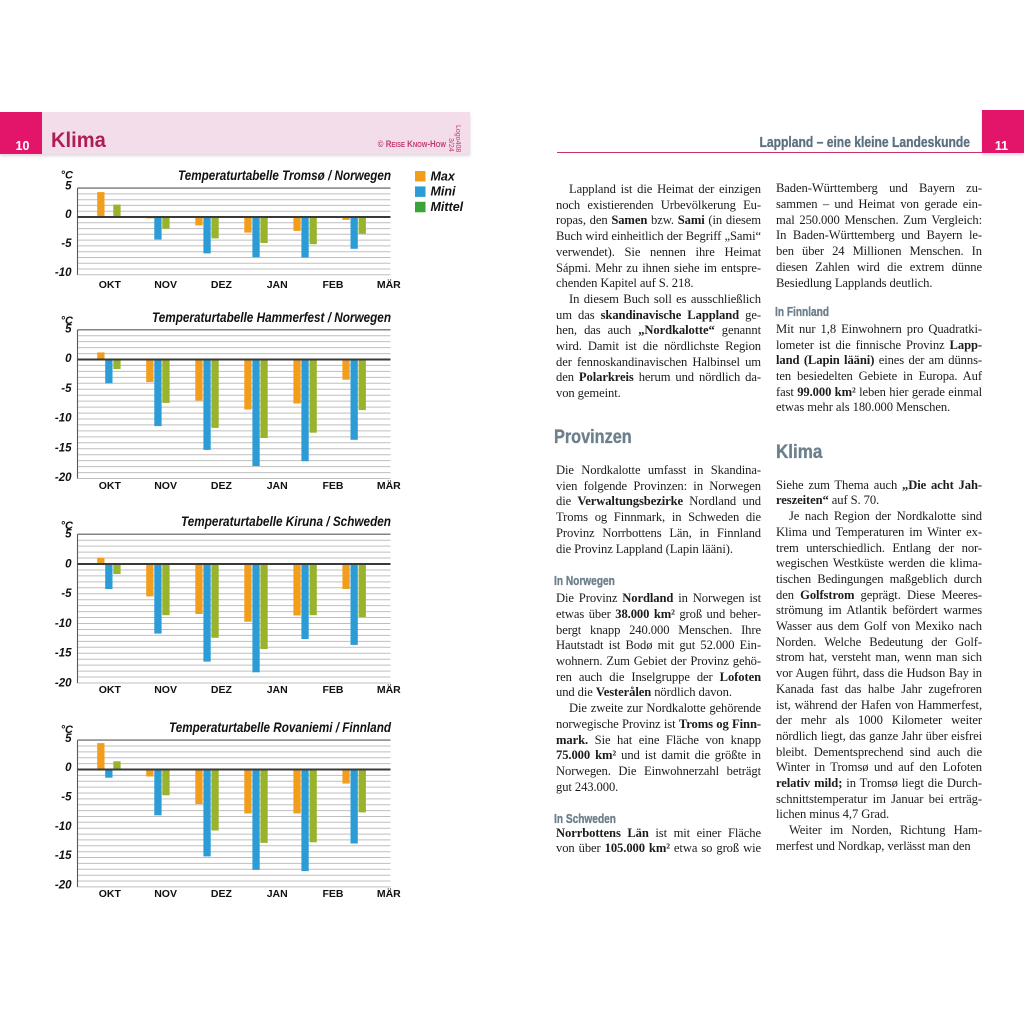  What do you see at coordinates (443, 176) in the screenshot?
I see `svg-text: Max` at bounding box center [443, 176].